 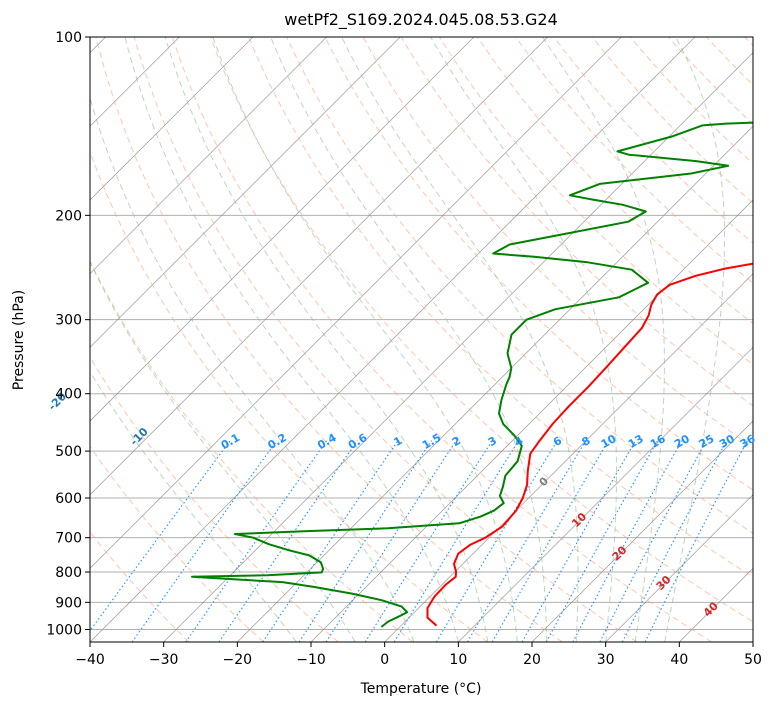 What do you see at coordinates (532, 660) in the screenshot?
I see `x-tick-label-6: 20` at bounding box center [532, 660].